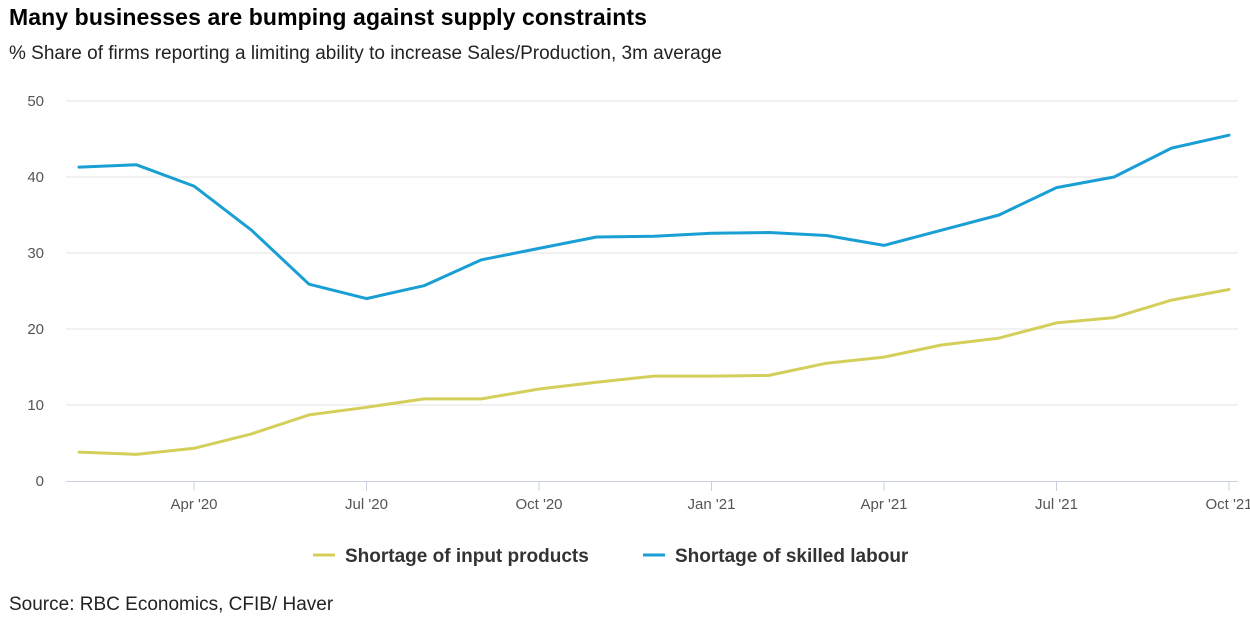 The width and height of the screenshot is (1250, 627). What do you see at coordinates (193, 504) in the screenshot?
I see `x-tick-label: Apr '20` at bounding box center [193, 504].